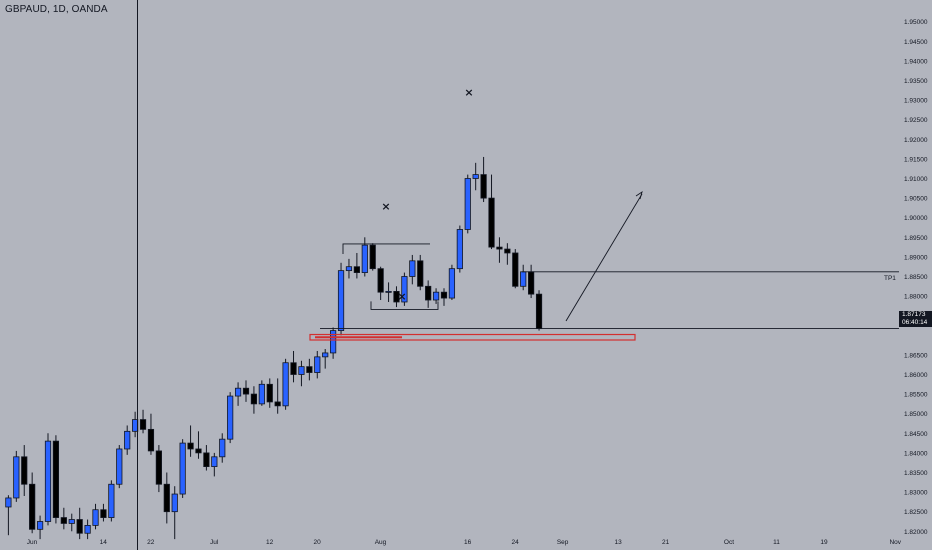 Image resolution: width=932 pixels, height=550 pixels. I want to click on x-tick-label: 12, so click(270, 542).